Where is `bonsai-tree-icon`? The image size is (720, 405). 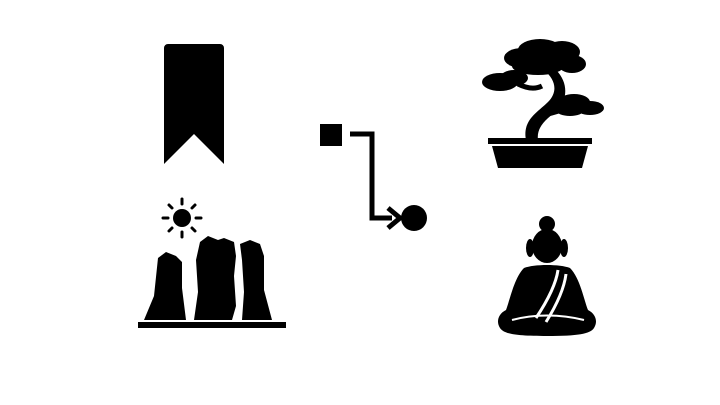
bonsai-tree-icon is located at coordinates (543, 103).